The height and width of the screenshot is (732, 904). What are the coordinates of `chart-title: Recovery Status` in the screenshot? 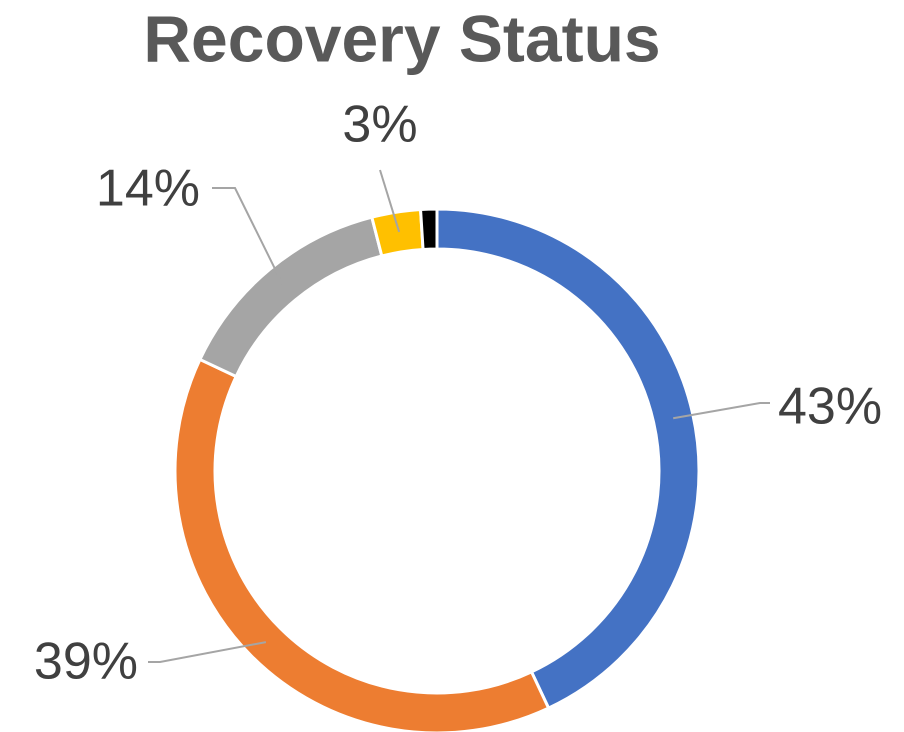 It's located at (401, 38).